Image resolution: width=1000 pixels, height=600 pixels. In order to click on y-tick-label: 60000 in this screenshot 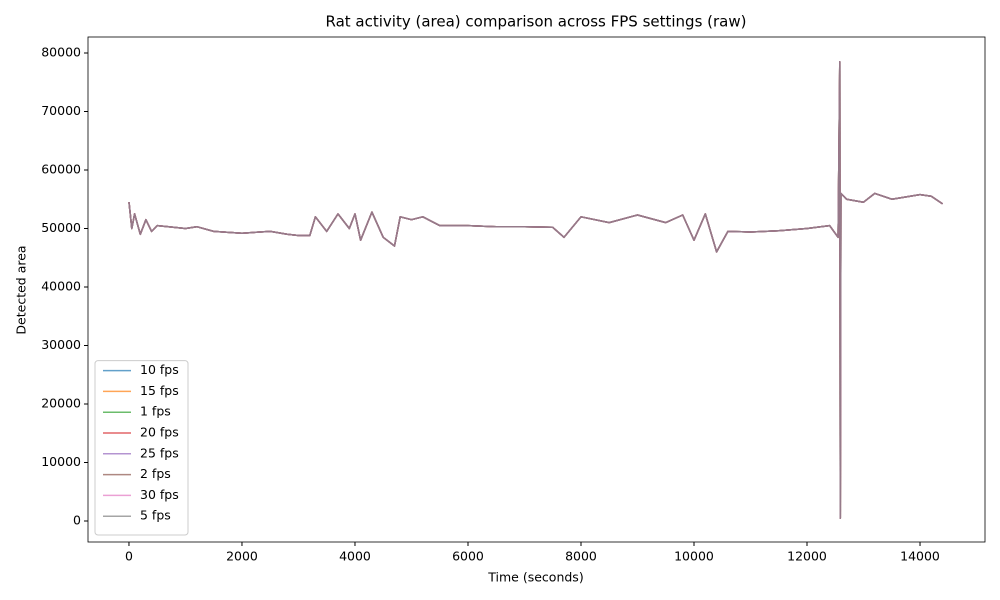, I will do `click(61, 168)`.